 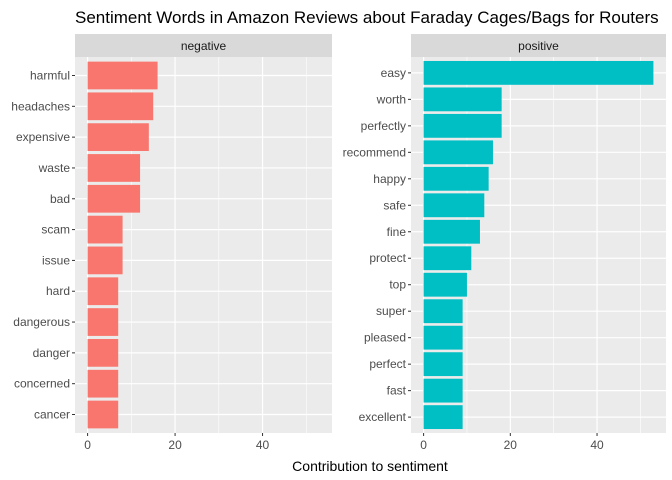 I want to click on y-tick-label: fine, so click(x=397, y=232).